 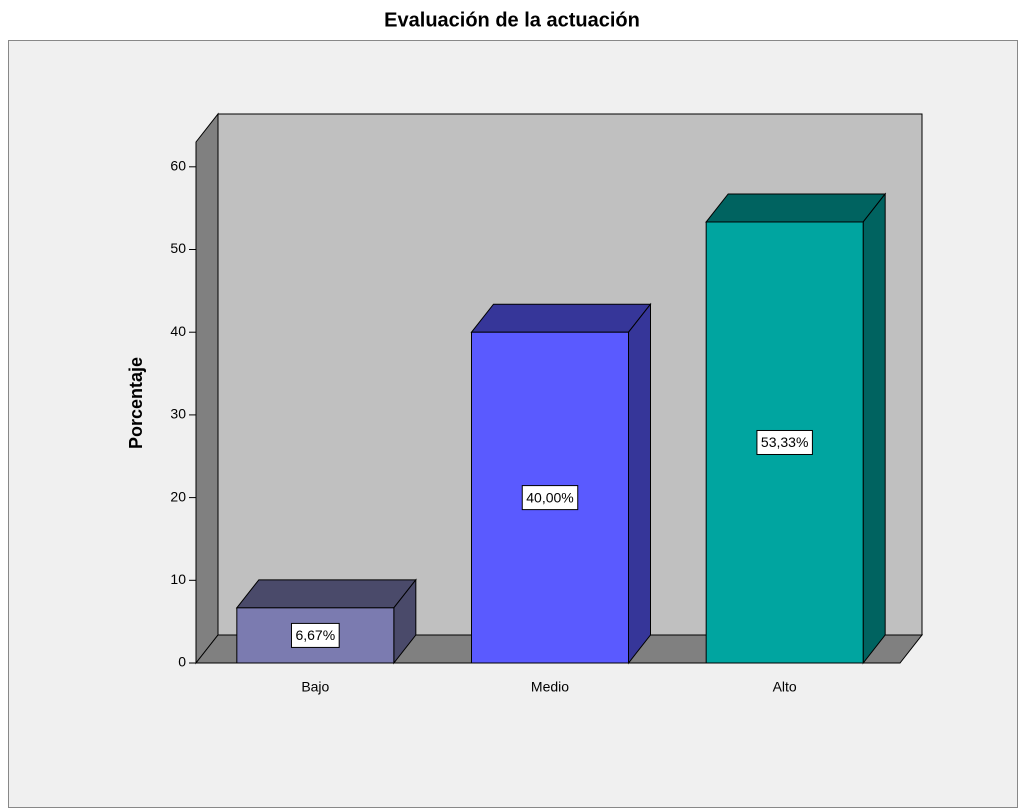 What do you see at coordinates (136, 403) in the screenshot?
I see `y-axis-label: Porcentaje` at bounding box center [136, 403].